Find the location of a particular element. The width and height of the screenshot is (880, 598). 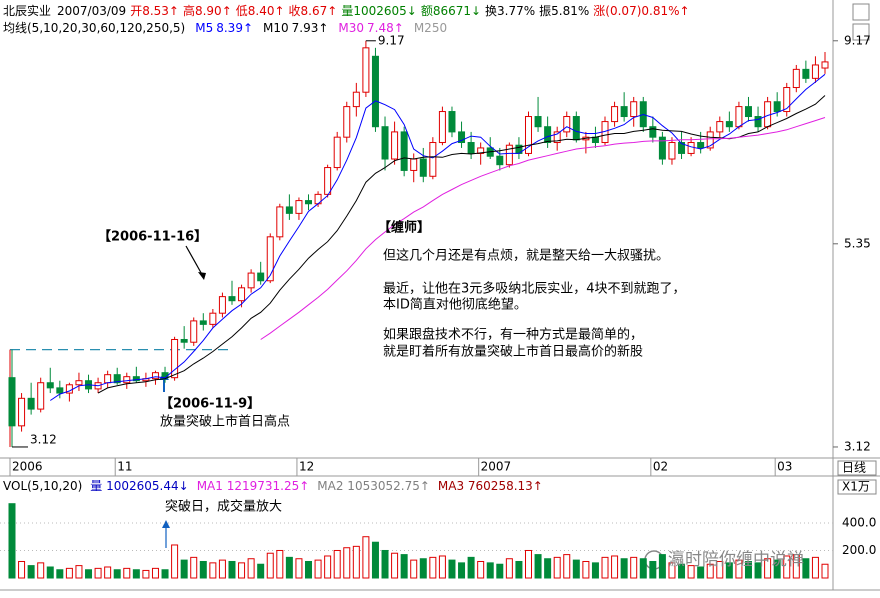

header-item: 额86671↓ is located at coordinates (451, 11).